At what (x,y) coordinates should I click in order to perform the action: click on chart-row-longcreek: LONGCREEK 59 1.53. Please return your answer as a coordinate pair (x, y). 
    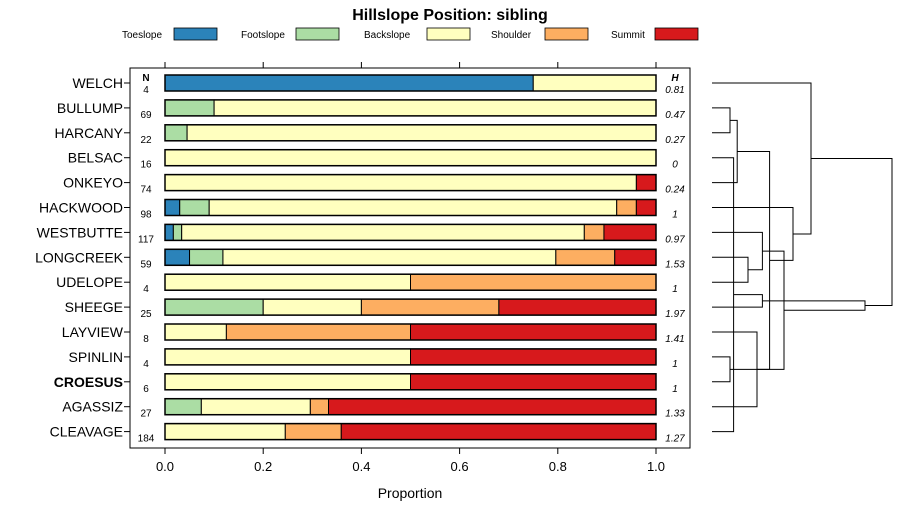
    Looking at the image, I should click on (360, 259).